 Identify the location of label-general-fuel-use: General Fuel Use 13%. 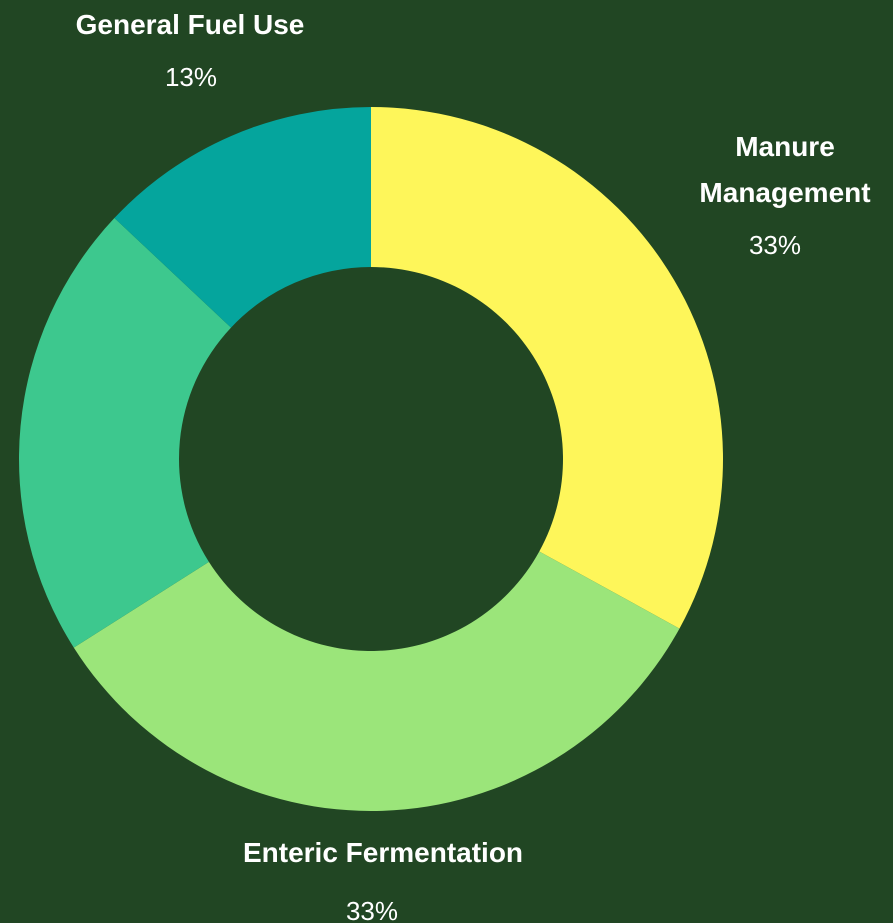
(190, 50).